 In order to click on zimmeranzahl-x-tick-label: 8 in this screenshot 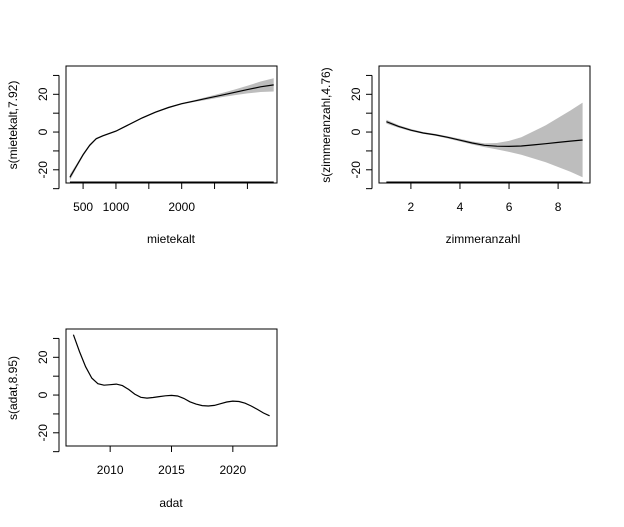, I will do `click(558, 207)`.